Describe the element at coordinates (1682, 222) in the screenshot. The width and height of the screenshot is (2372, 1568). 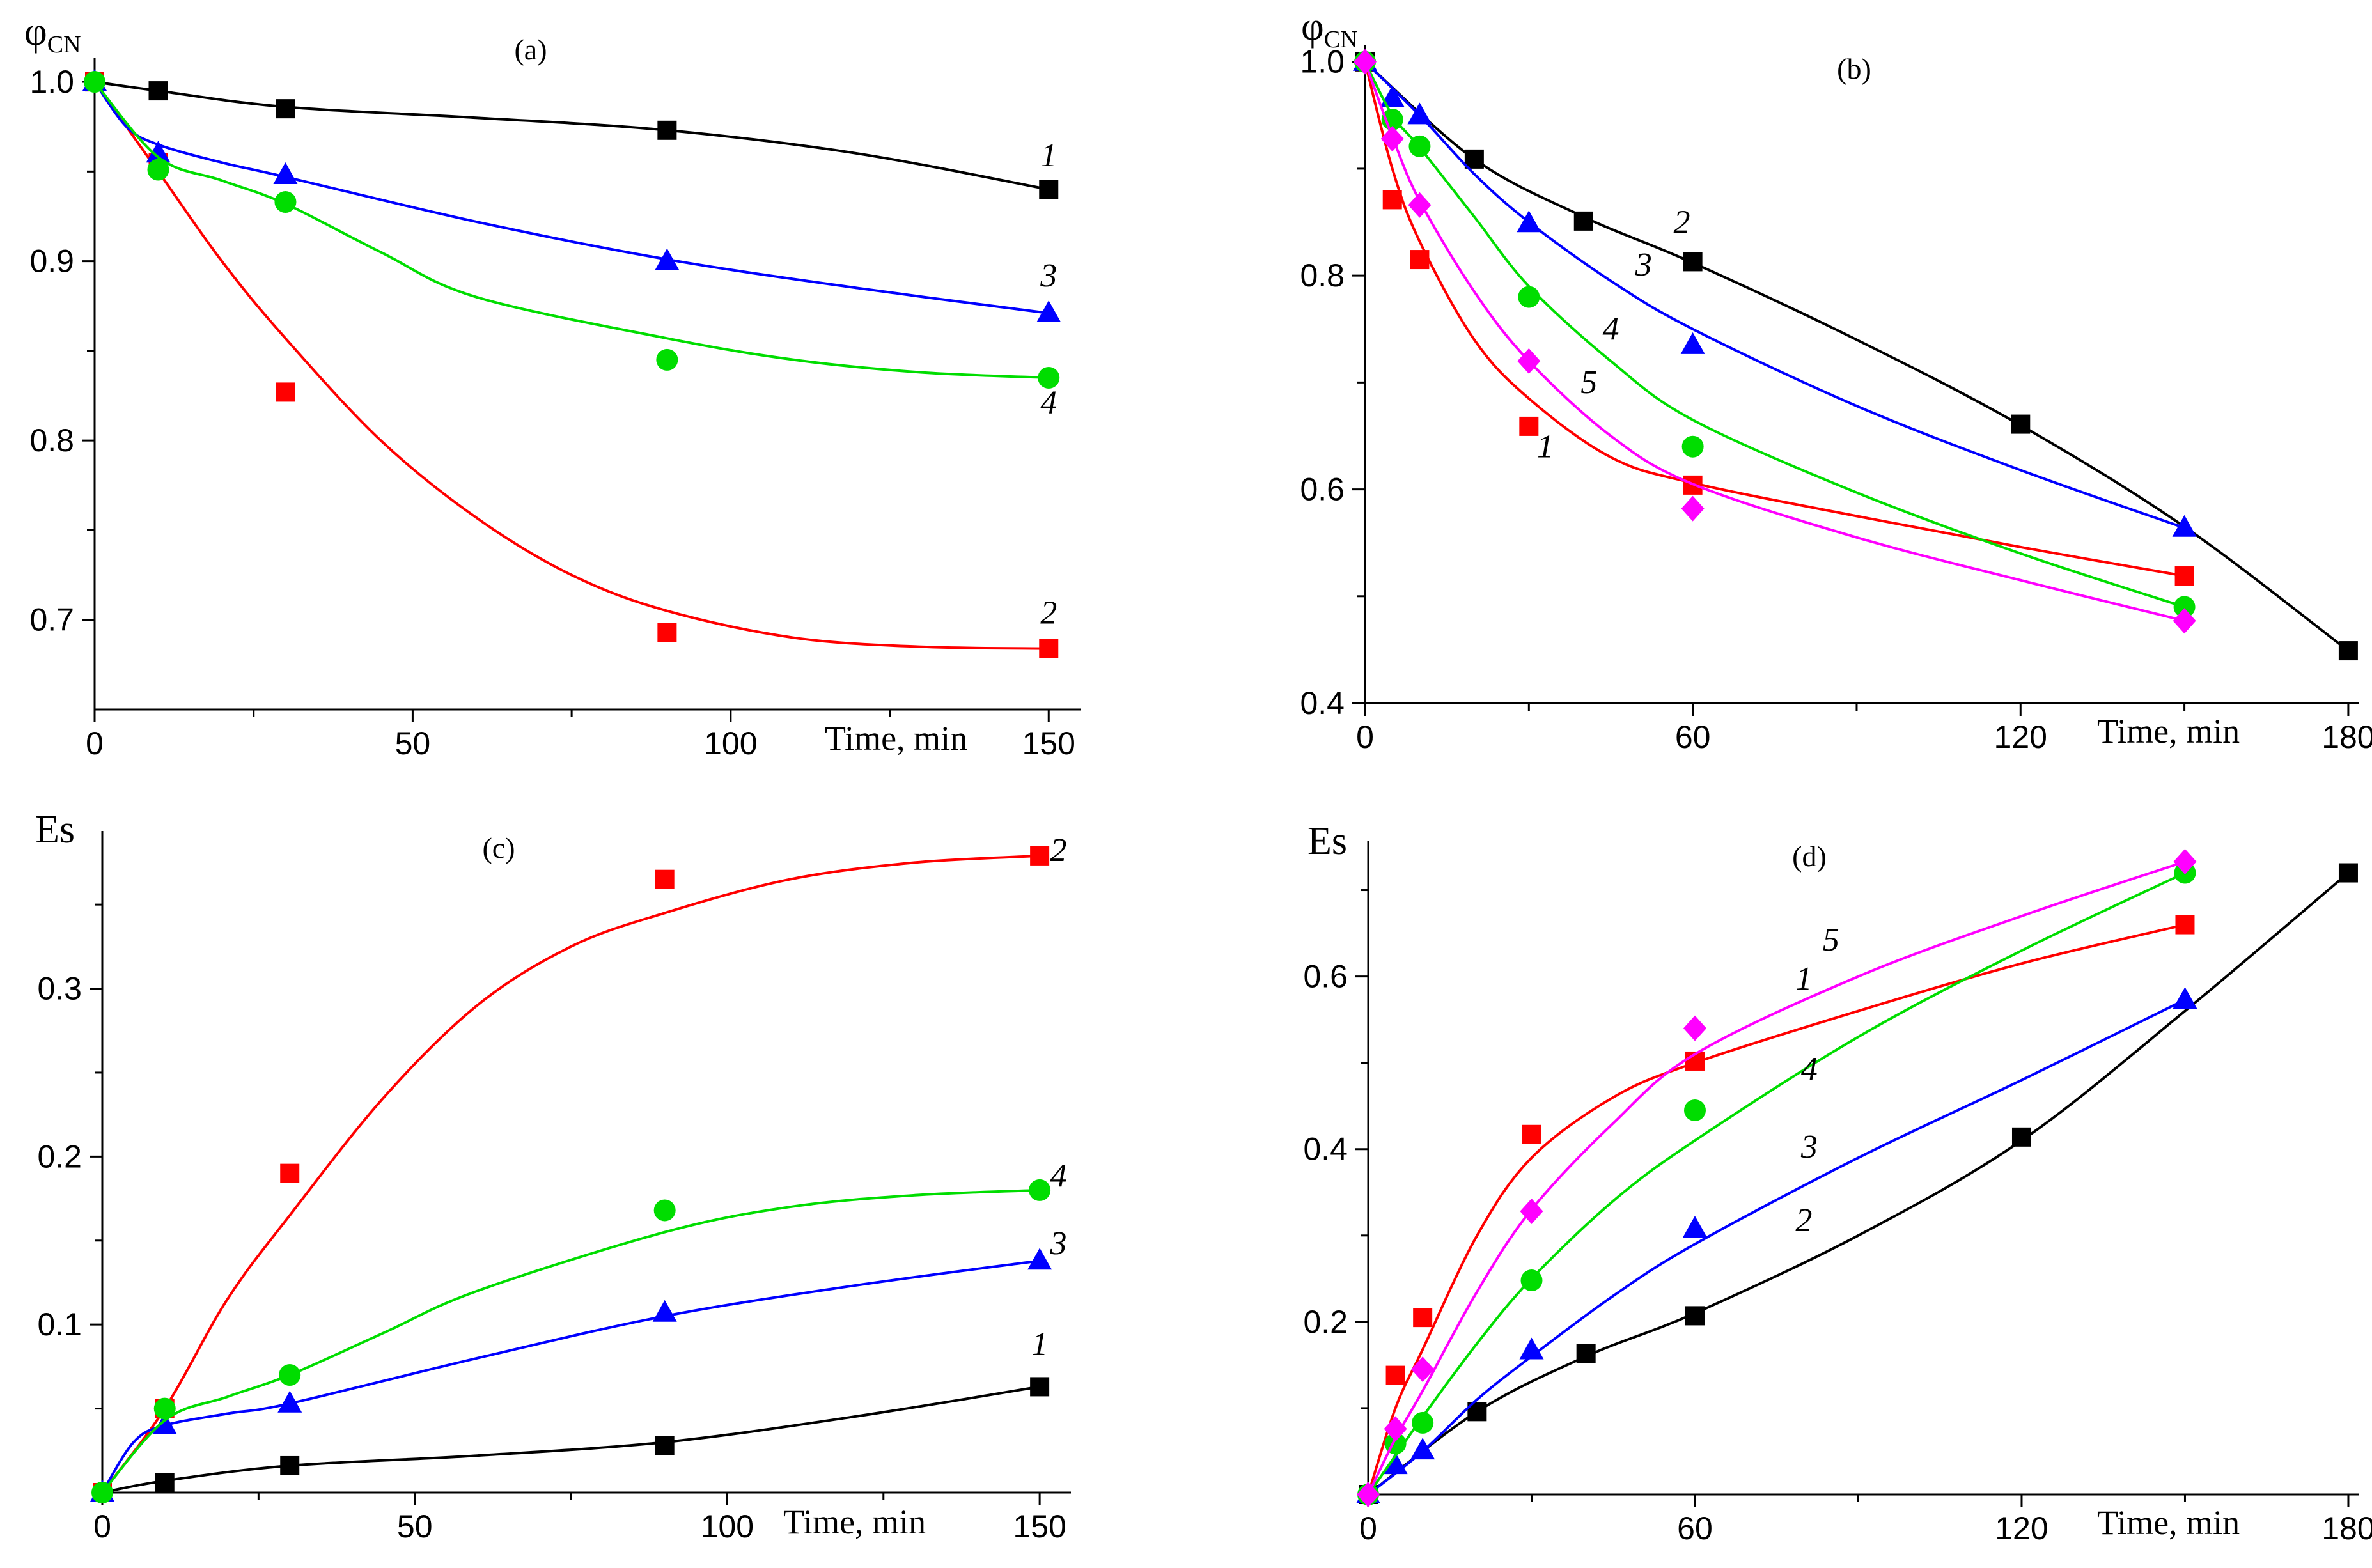
I see `curve-label: 2` at that location.